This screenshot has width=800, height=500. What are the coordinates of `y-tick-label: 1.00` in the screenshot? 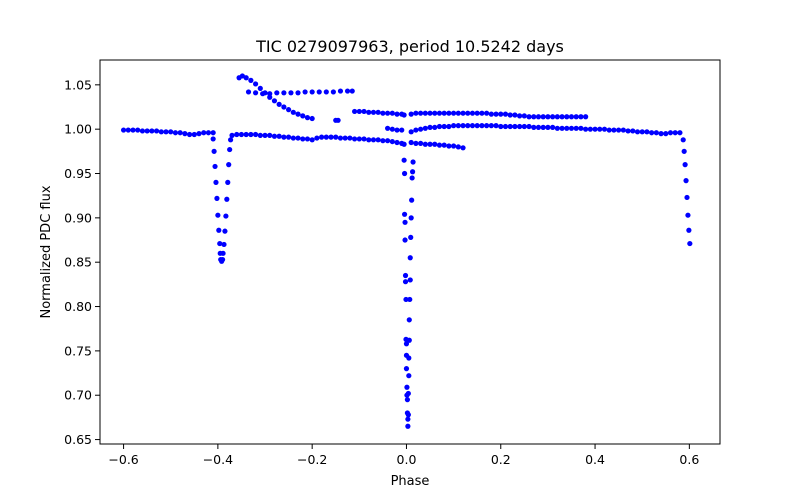 It's located at (78, 129).